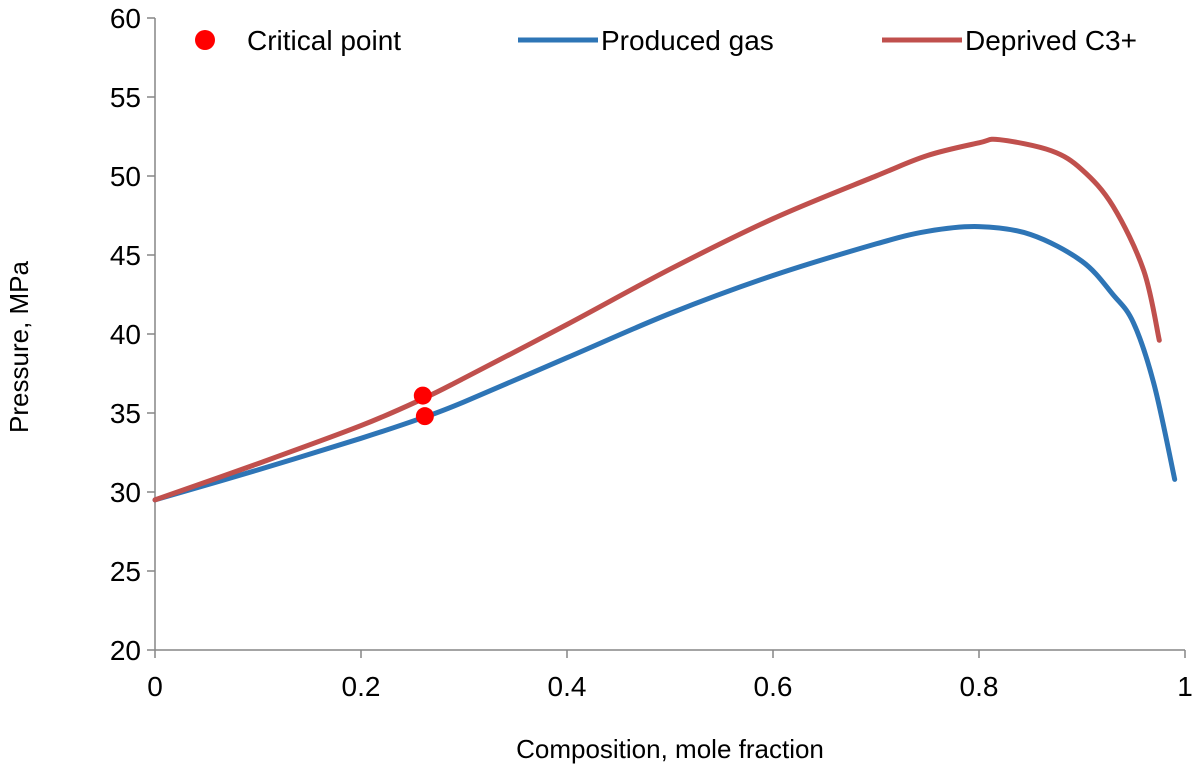 The width and height of the screenshot is (1200, 775). Describe the element at coordinates (125, 18) in the screenshot. I see `y-tick-label: 60` at that location.